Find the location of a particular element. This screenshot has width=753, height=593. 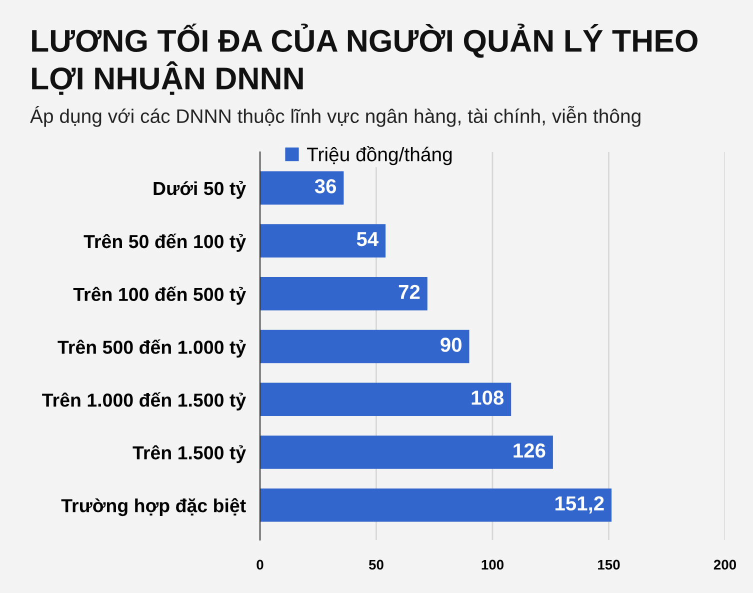

y-tick-label: Trên 100 đến 500 tỷ is located at coordinates (159, 295).